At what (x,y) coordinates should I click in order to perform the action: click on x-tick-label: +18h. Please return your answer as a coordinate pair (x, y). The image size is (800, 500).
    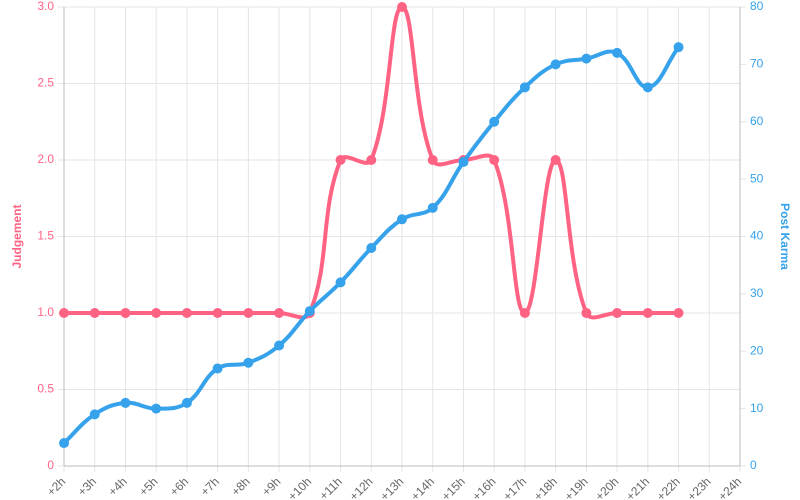
    Looking at the image, I should click on (545, 487).